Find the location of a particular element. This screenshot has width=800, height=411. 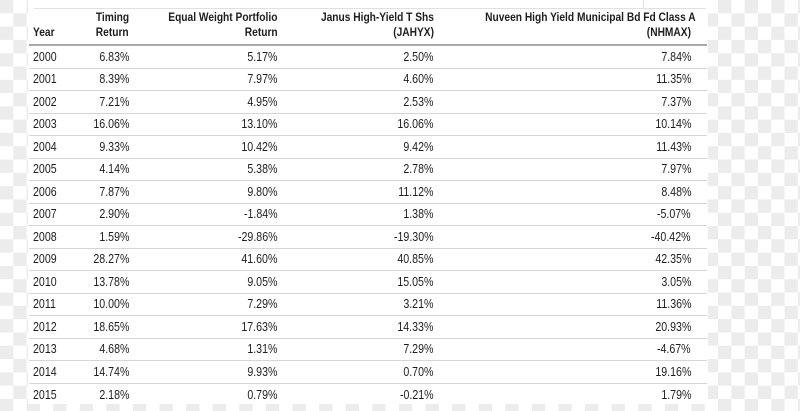

timing-return-value: 18.65% is located at coordinates (111, 326).